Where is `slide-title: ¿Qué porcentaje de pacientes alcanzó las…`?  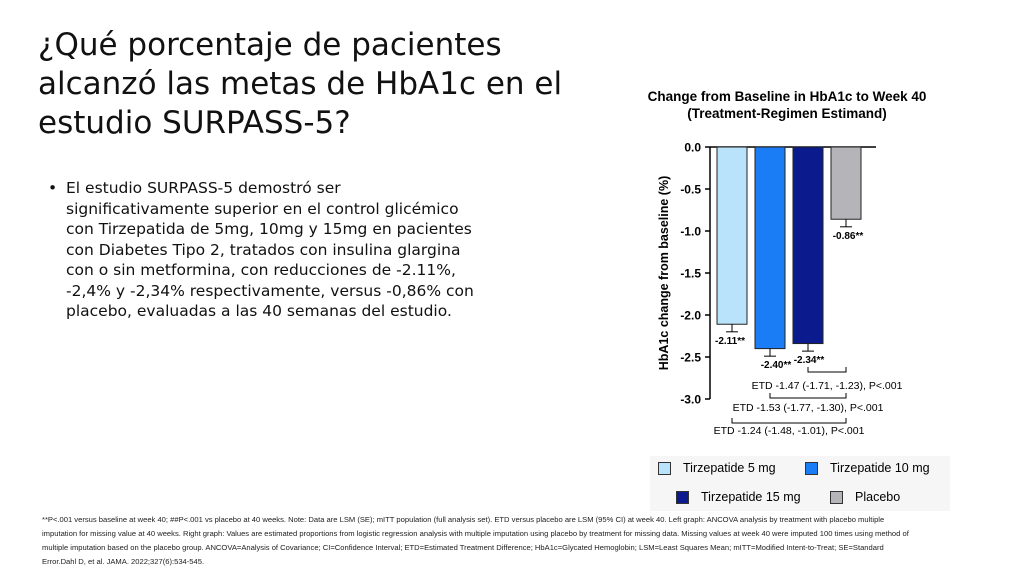 slide-title: ¿Qué porcentaje de pacientes alcanzó las… is located at coordinates (300, 84).